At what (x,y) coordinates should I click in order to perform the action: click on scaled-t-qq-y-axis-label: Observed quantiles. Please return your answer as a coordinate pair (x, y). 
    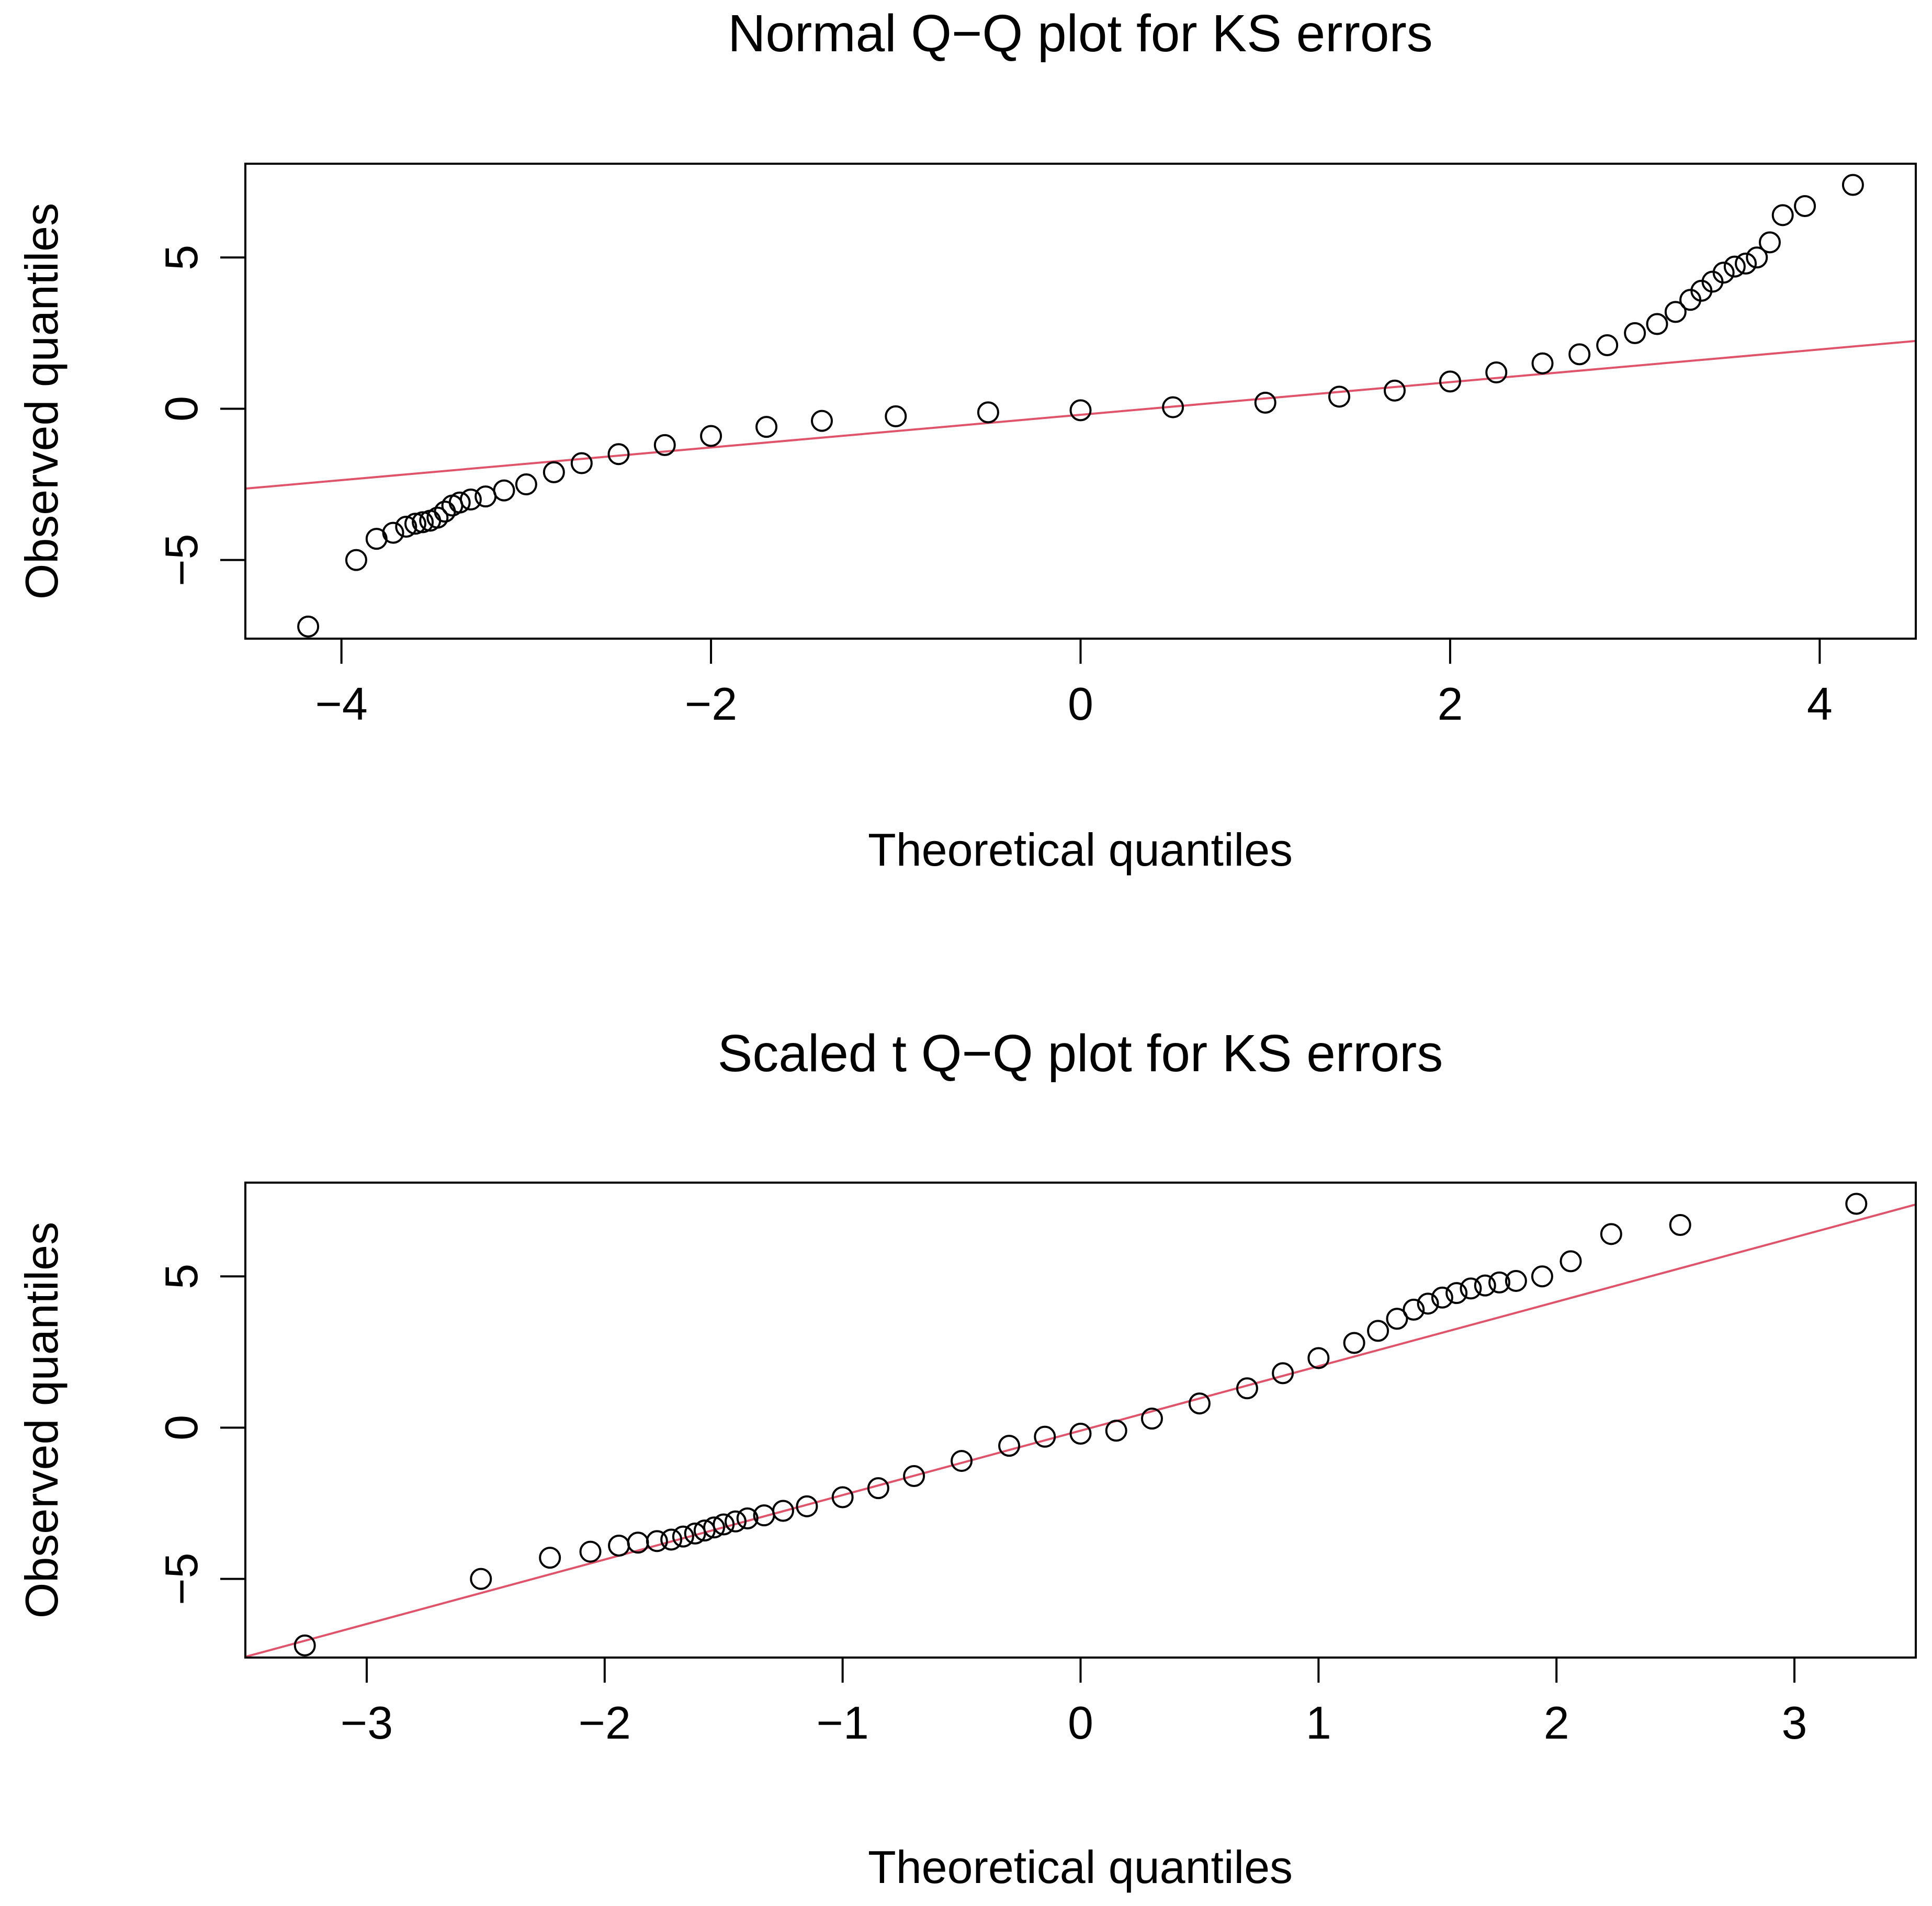
    Looking at the image, I should click on (42, 1420).